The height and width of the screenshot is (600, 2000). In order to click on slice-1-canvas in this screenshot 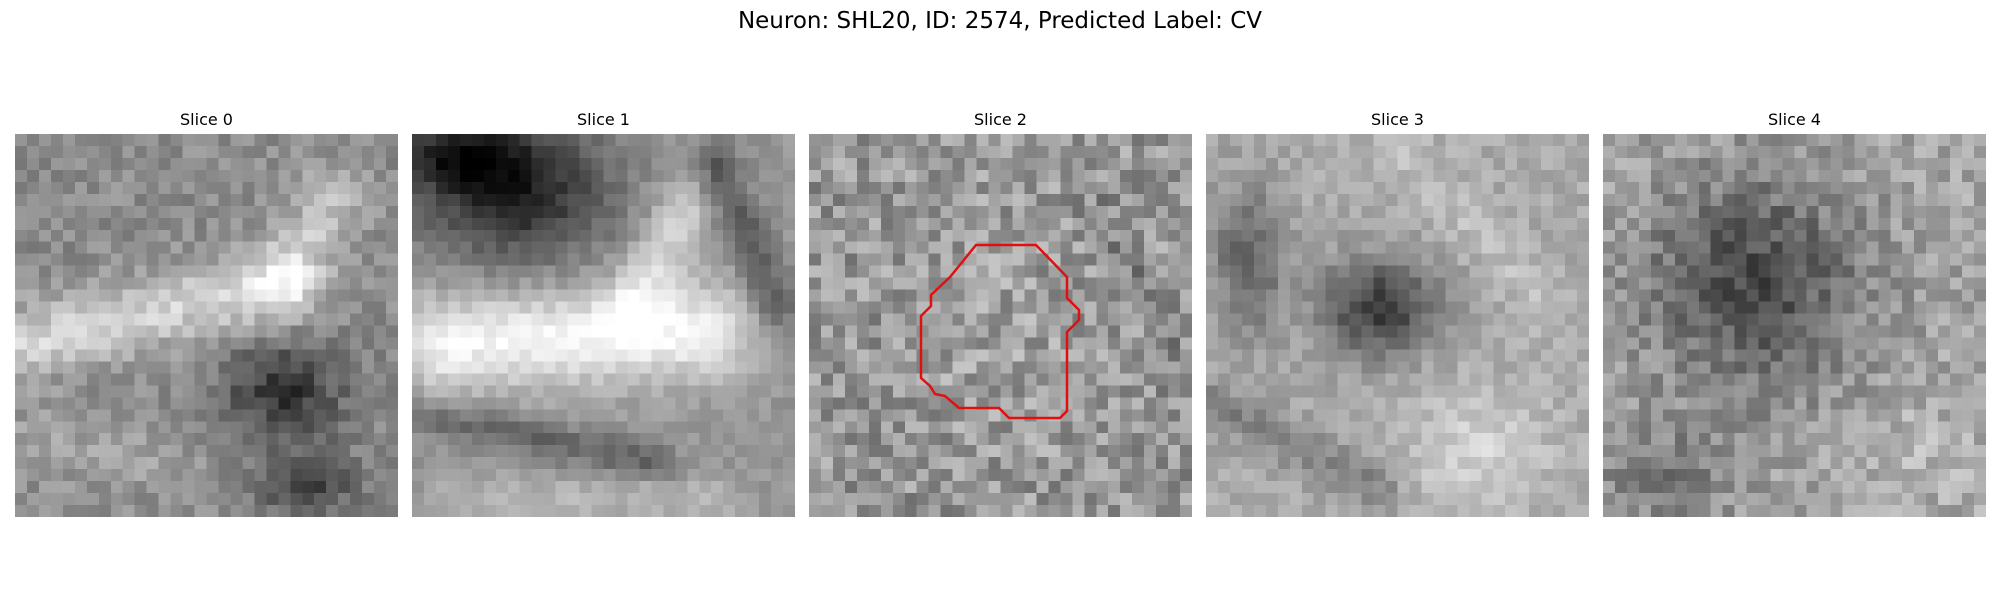, I will do `click(603, 325)`.